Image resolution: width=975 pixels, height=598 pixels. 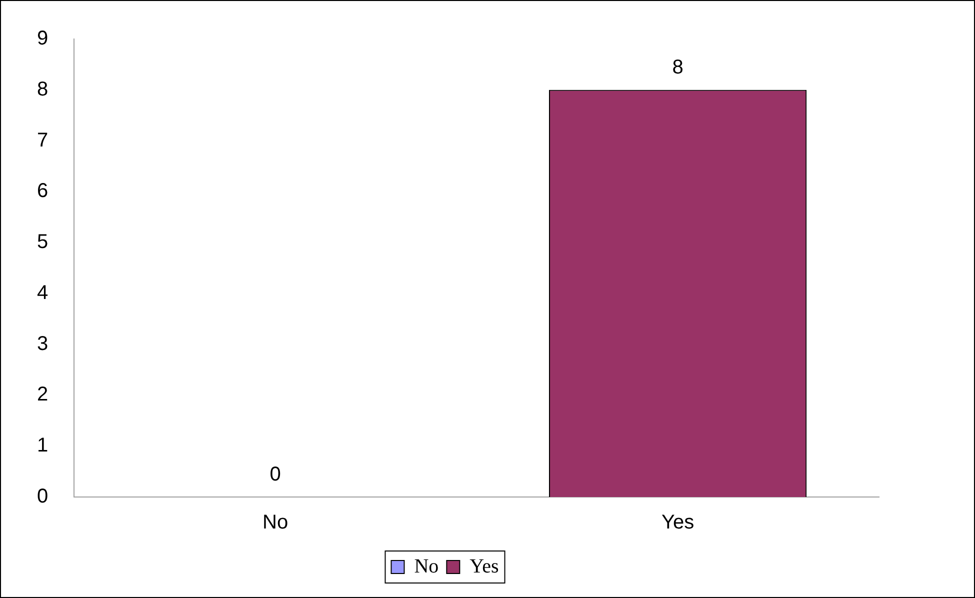 What do you see at coordinates (484, 566) in the screenshot?
I see `legend-label: Yes` at bounding box center [484, 566].